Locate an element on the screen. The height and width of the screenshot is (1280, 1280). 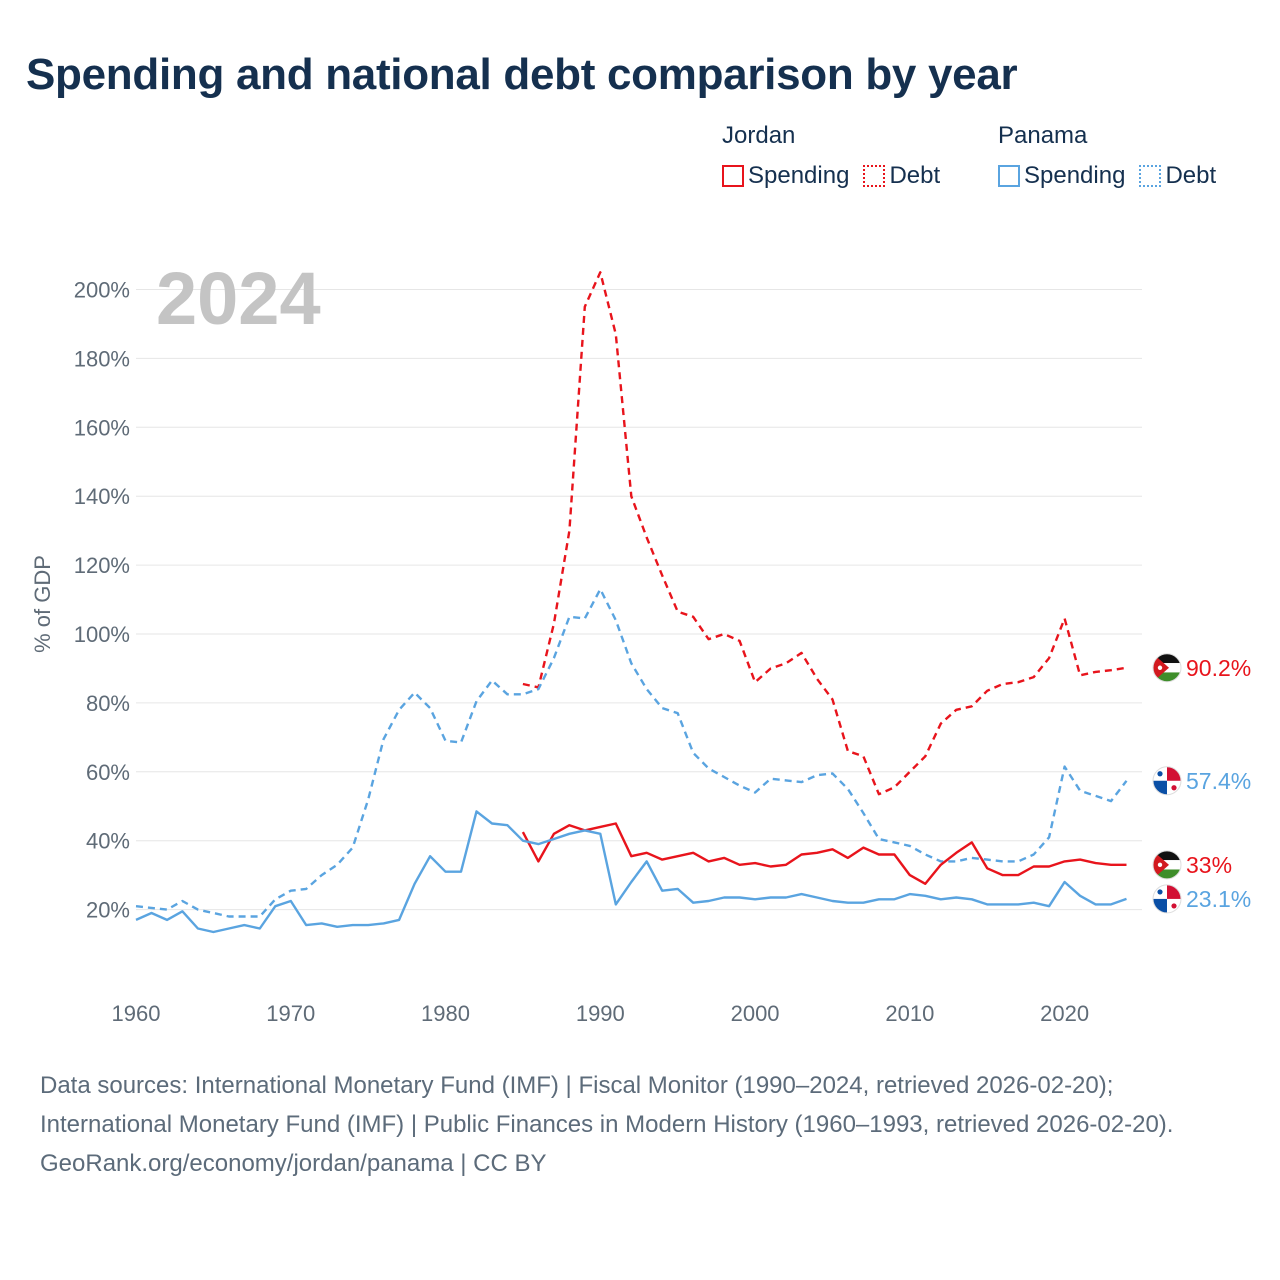
legend-item-panama-spending: Spending is located at coordinates (1061, 176).